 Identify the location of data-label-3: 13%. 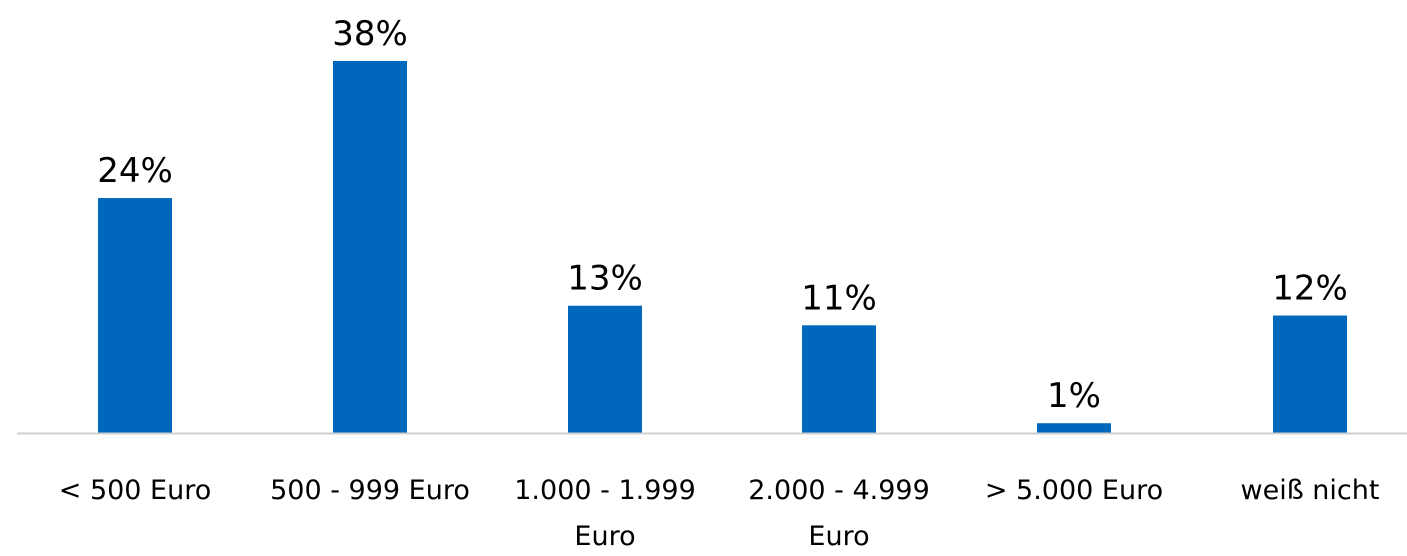
(605, 279).